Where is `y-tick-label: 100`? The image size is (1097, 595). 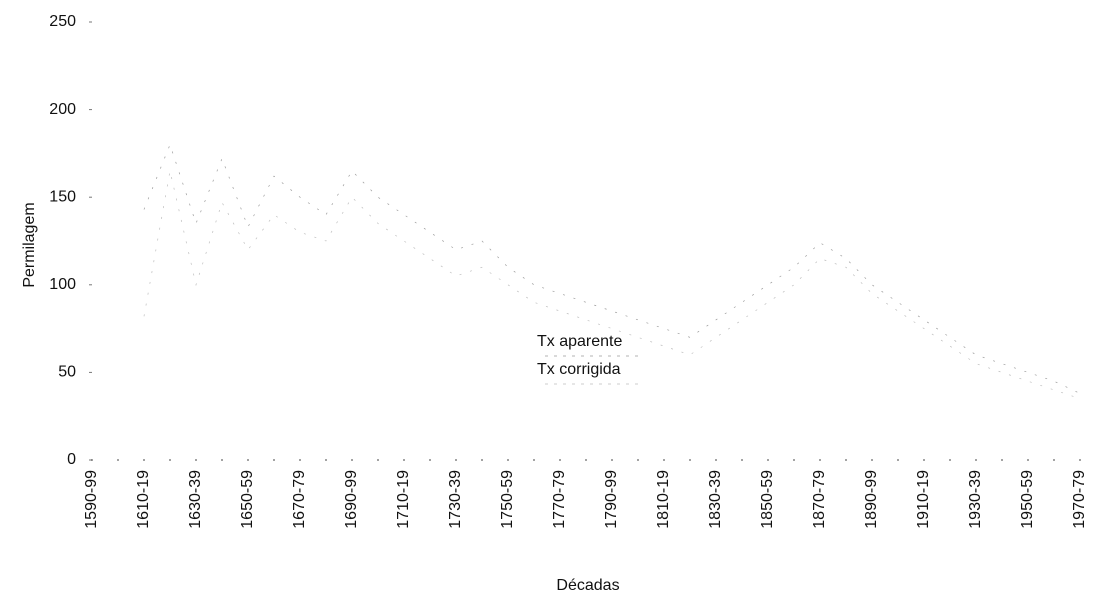
y-tick-label: 100 is located at coordinates (62, 284).